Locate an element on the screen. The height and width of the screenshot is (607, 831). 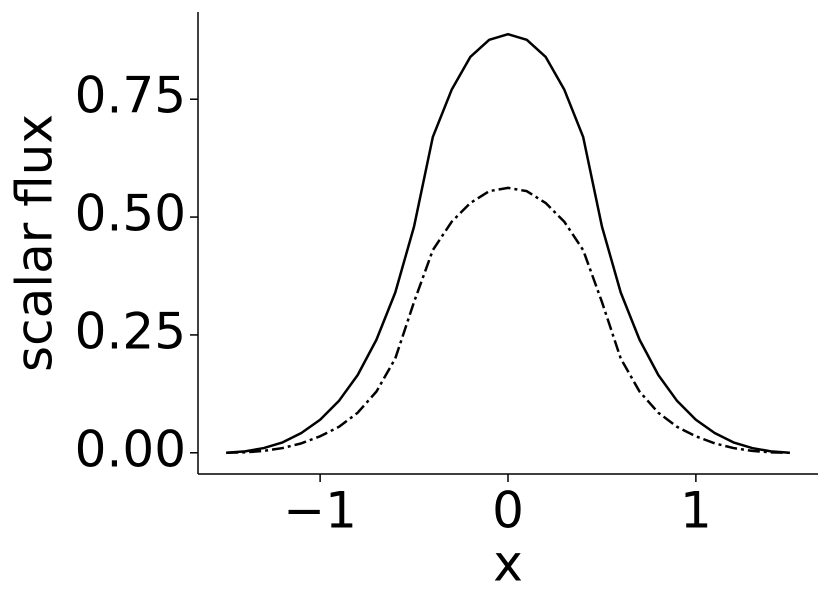
y-tick-label: 0.25 is located at coordinates (130, 331).